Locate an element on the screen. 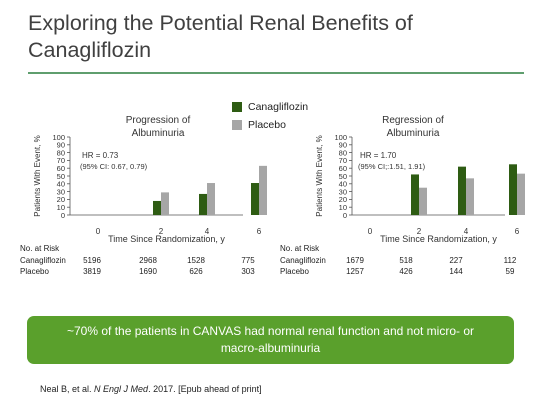  legend-item-canagliflozin: Canagliflozin is located at coordinates (270, 107).